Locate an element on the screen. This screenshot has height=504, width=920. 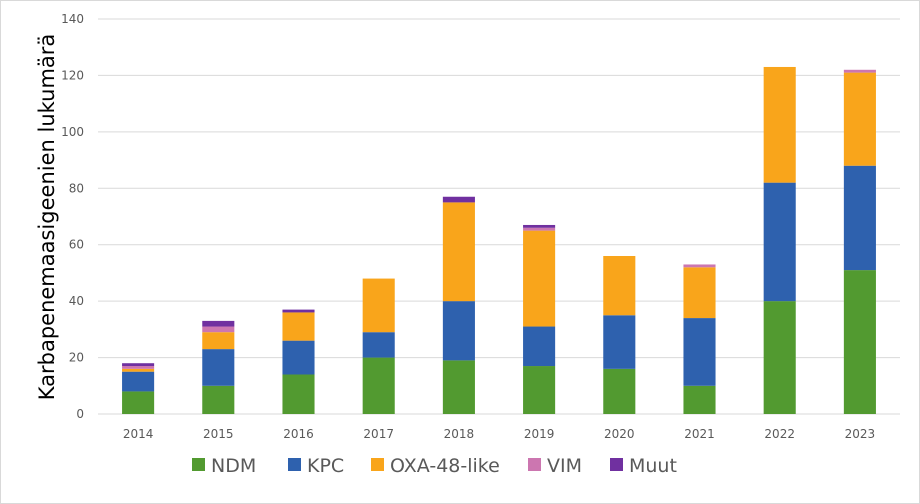
x-tick-label: 2019 is located at coordinates (539, 434).